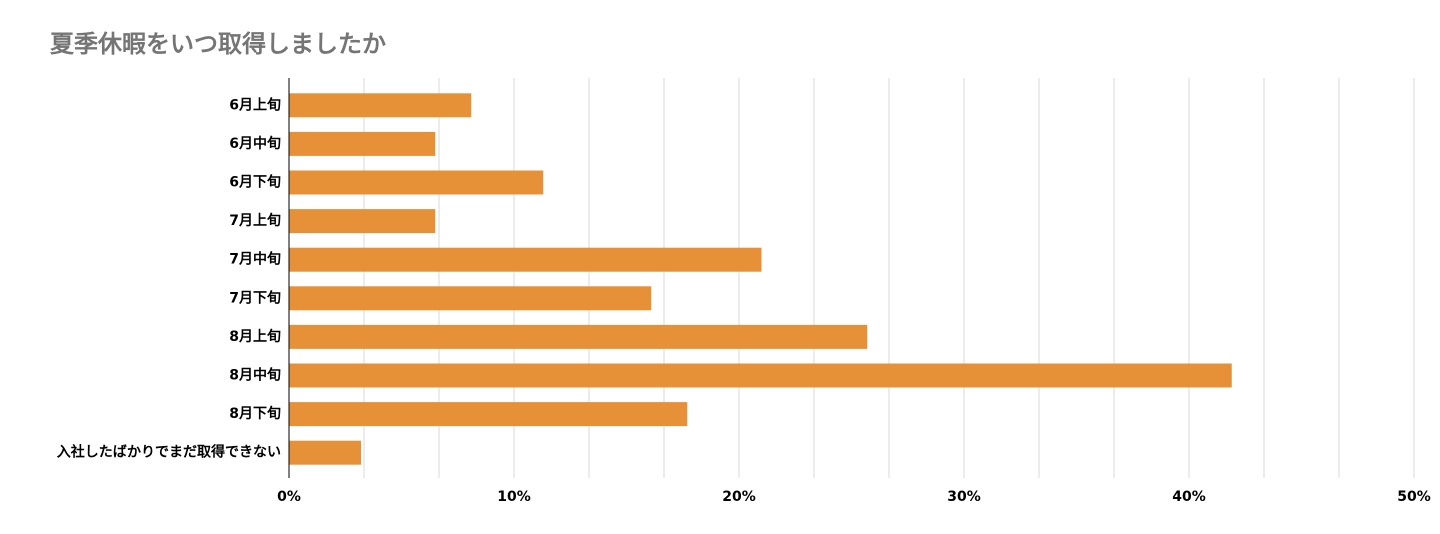 The width and height of the screenshot is (1440, 534). I want to click on x-tick-label: 20%, so click(739, 497).